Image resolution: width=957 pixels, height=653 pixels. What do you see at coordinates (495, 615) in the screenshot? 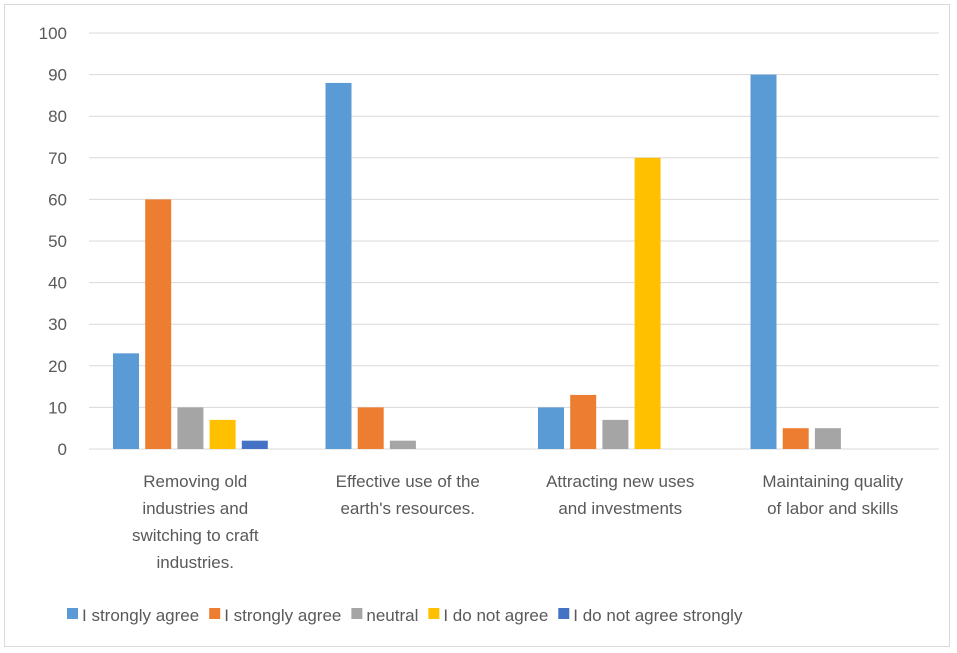
I see `legend-label: I do not agree` at bounding box center [495, 615].